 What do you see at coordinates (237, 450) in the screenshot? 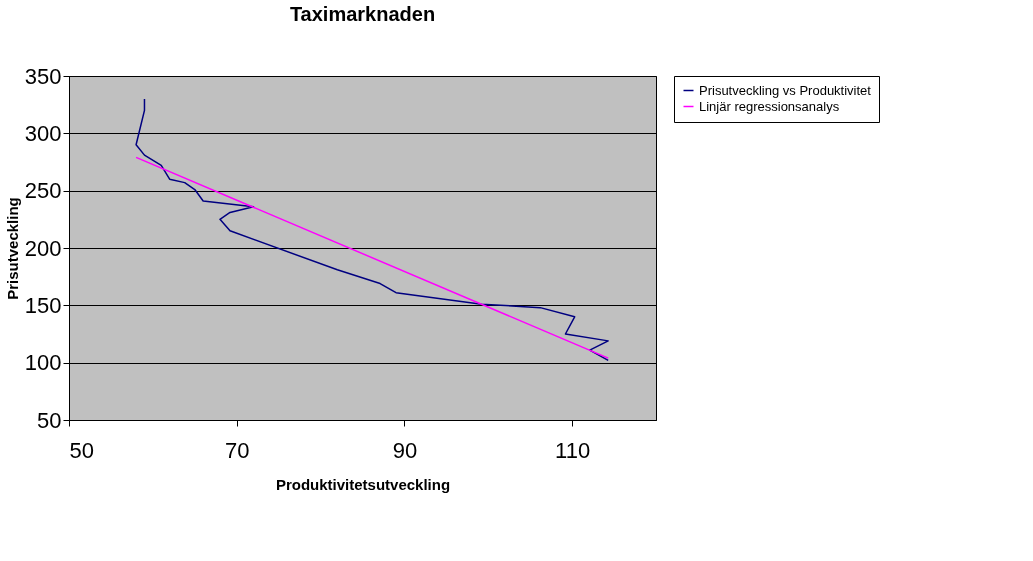
I see `x-tick-label: 70` at bounding box center [237, 450].